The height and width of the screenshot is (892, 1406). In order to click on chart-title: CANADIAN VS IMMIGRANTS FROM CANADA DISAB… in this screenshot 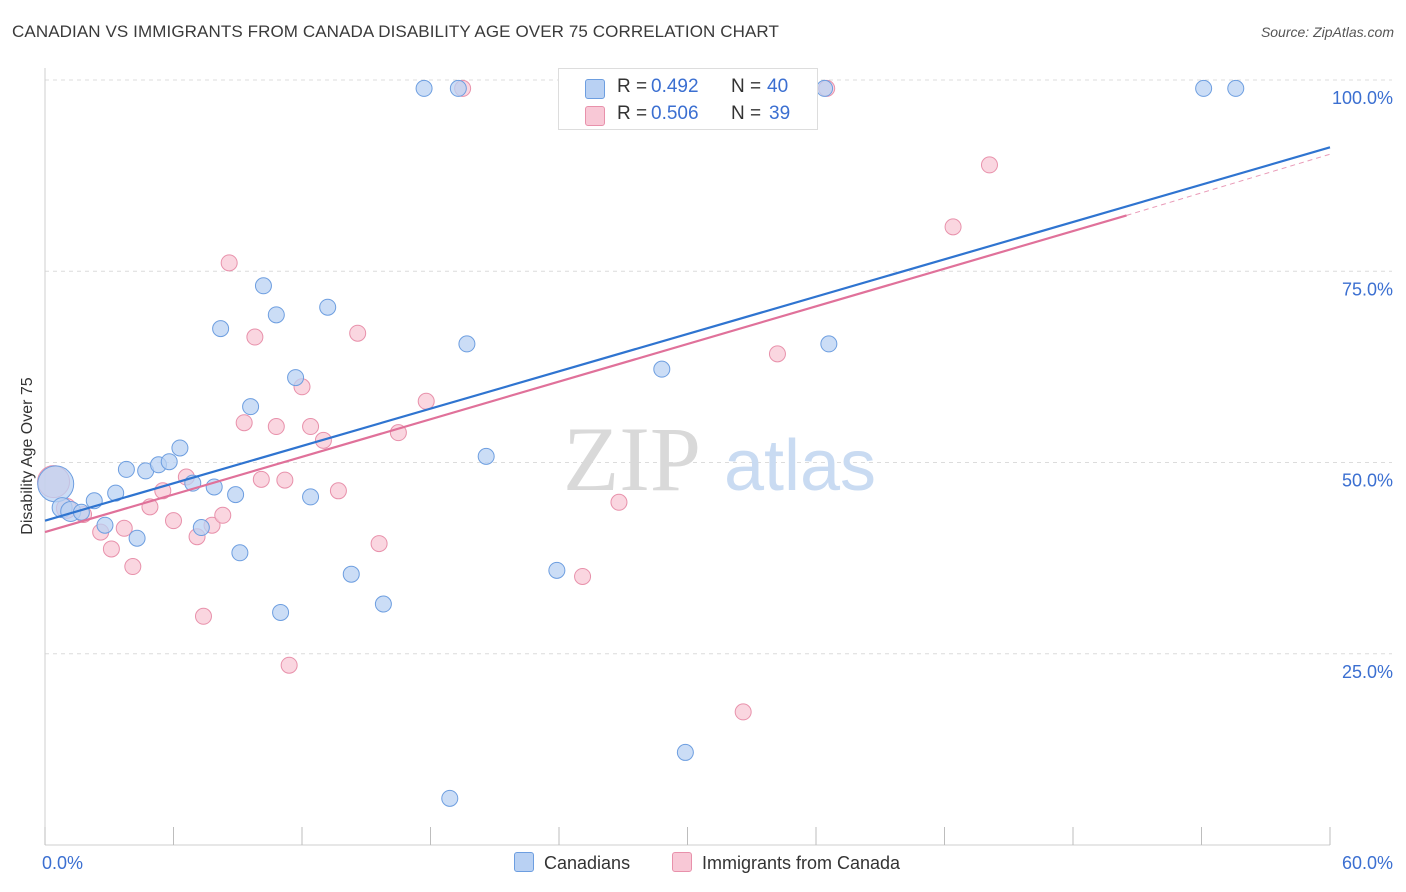, I will do `click(395, 31)`.